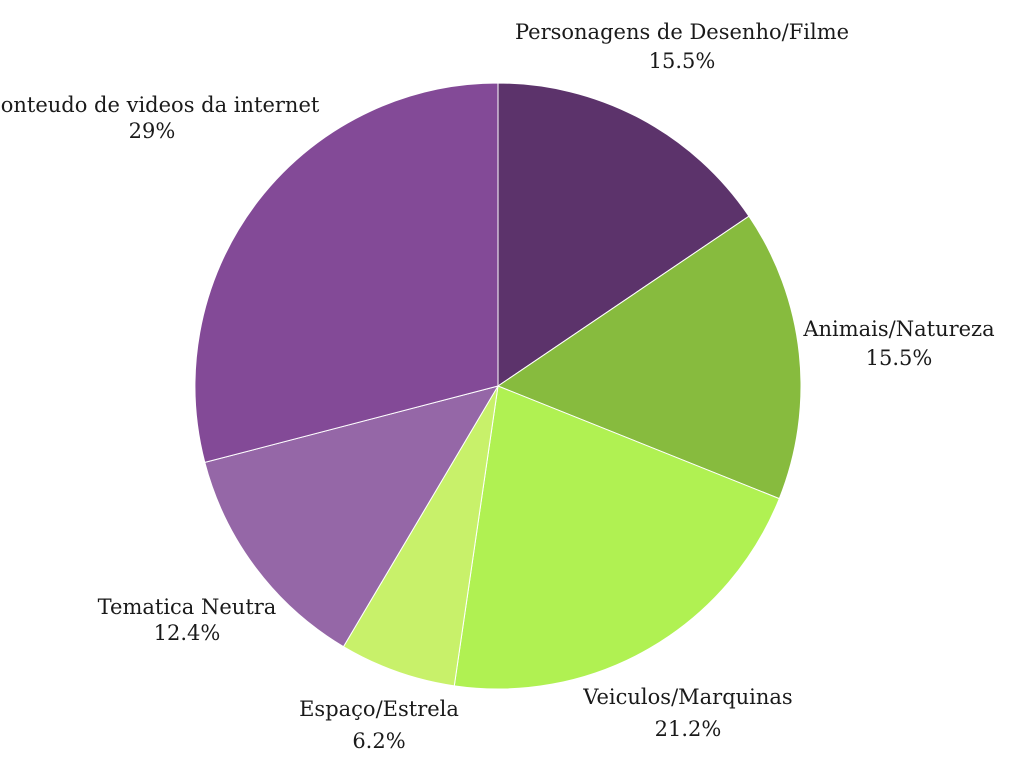 The image size is (1009, 768). Describe the element at coordinates (160, 105) in the screenshot. I see `slice-label-5: Conteudo de videos da internet` at that location.